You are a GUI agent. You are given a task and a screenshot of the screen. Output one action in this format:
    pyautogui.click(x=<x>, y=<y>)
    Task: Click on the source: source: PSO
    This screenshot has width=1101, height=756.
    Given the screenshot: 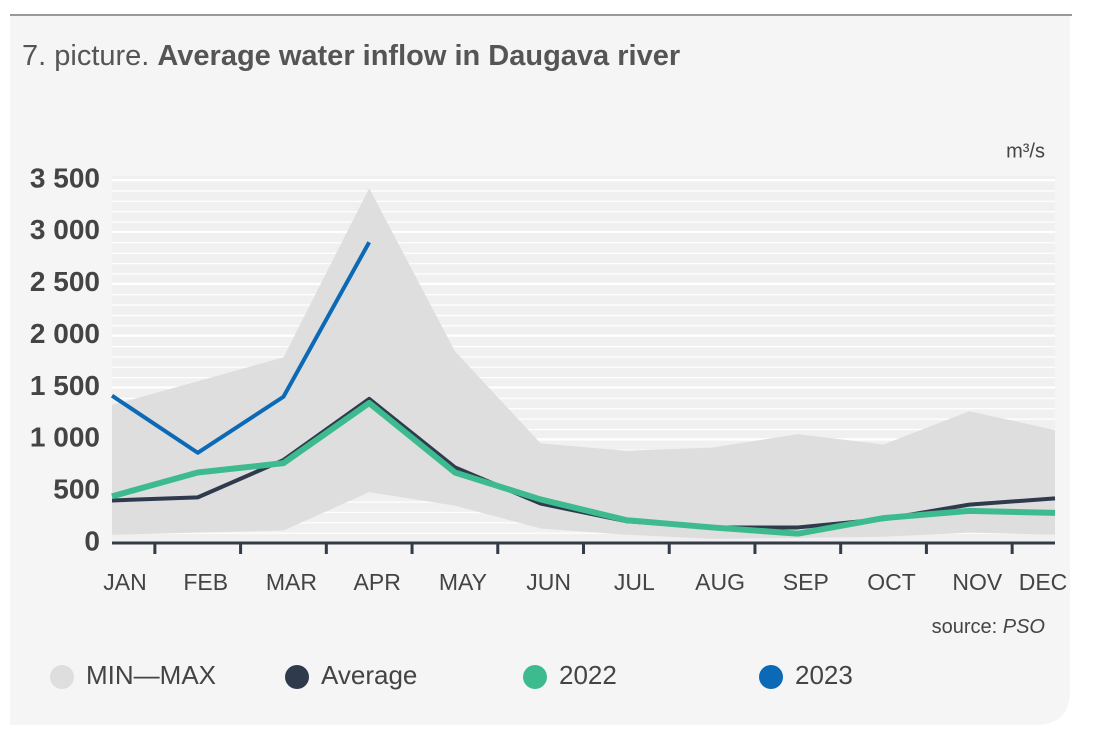 What is the action you would take?
    pyautogui.click(x=988, y=627)
    